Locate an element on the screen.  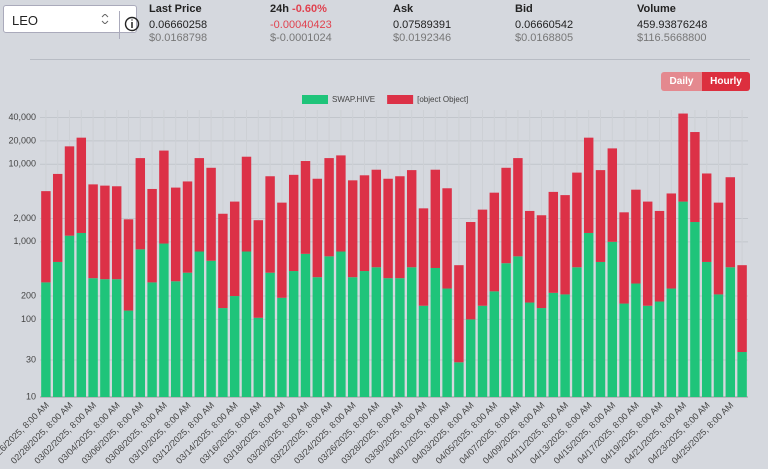
stat-usd: $116.5668800 is located at coordinates (672, 38).